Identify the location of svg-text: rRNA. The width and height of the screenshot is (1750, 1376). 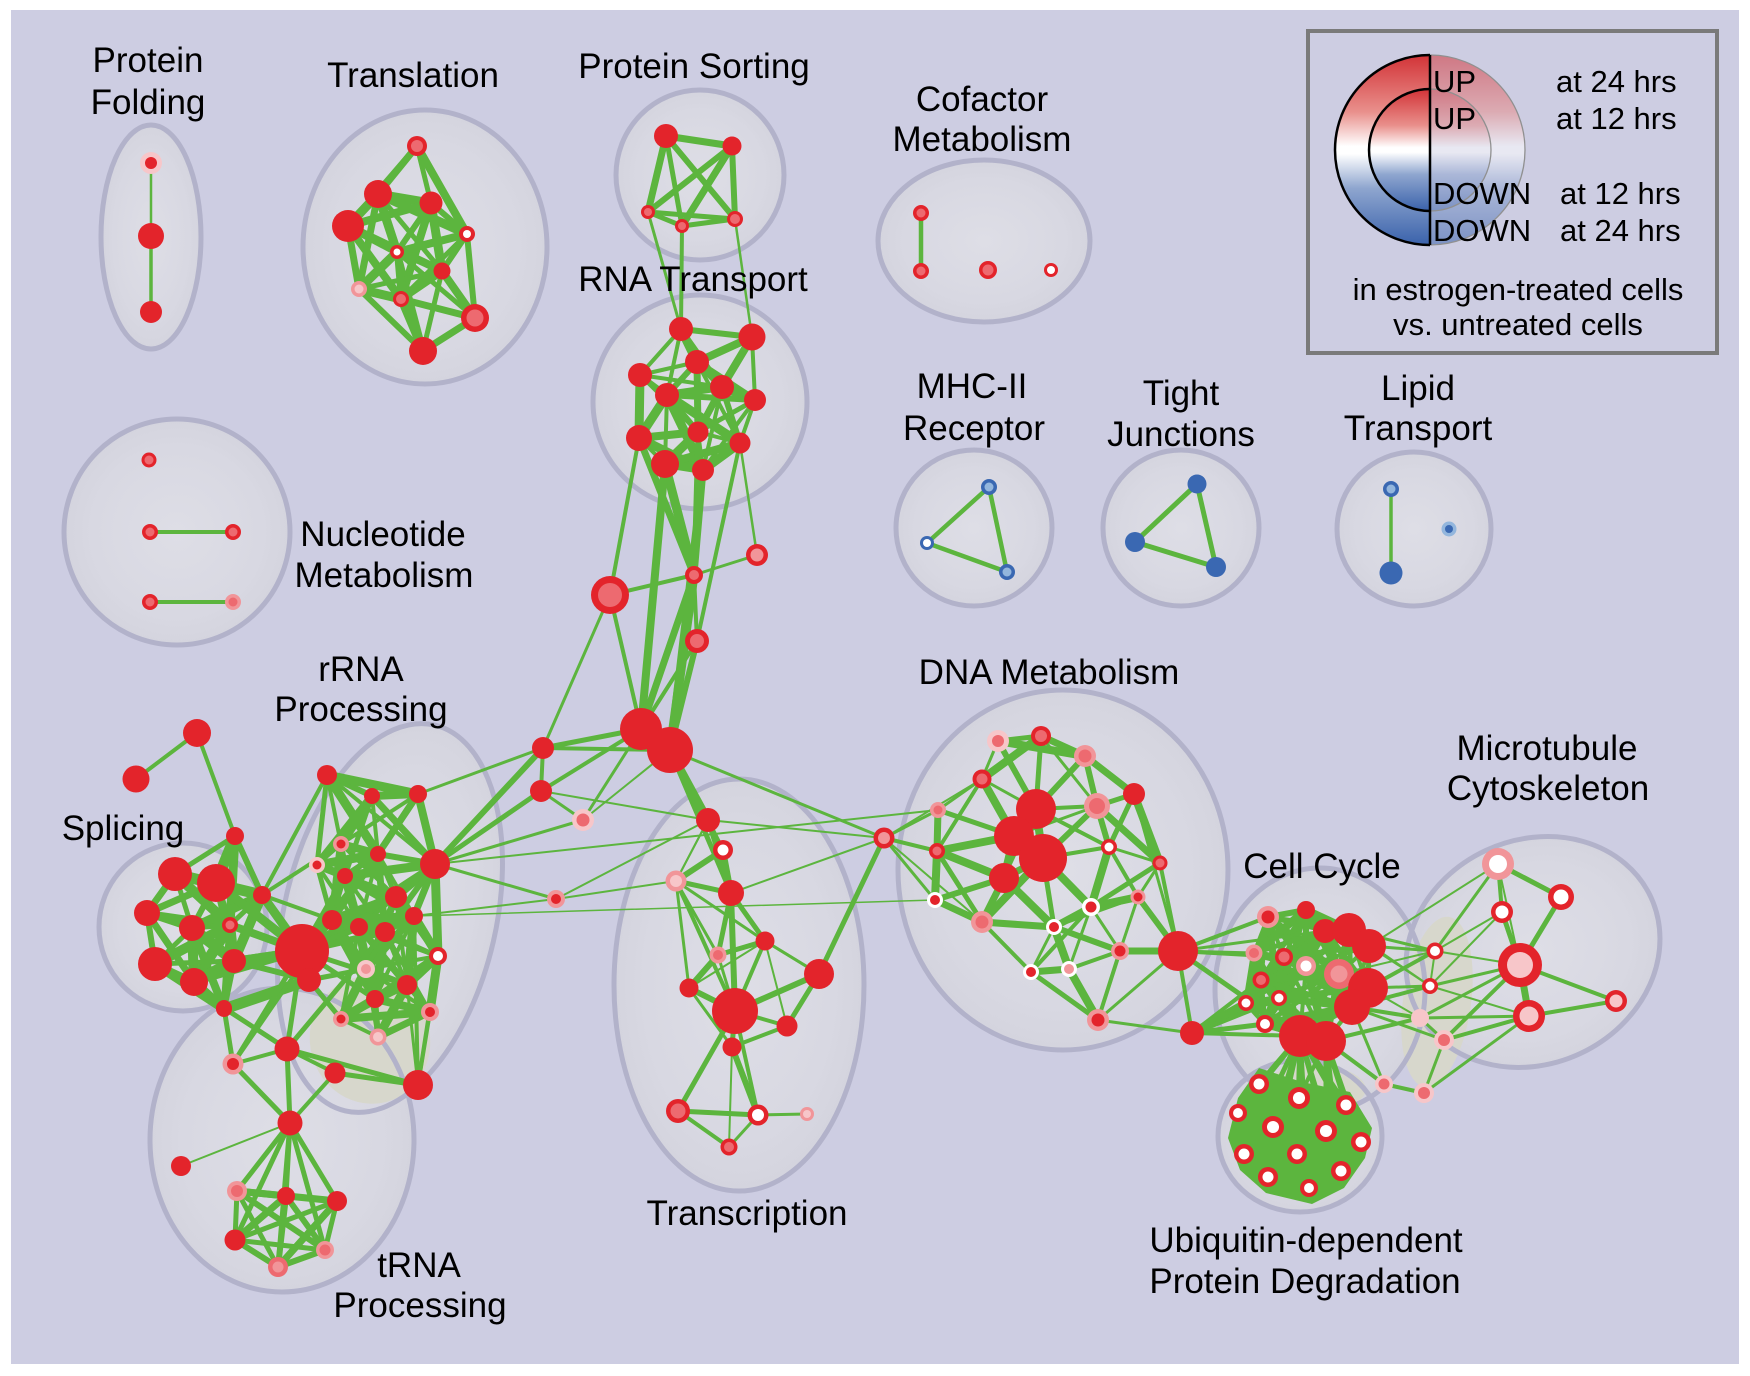
(361, 669).